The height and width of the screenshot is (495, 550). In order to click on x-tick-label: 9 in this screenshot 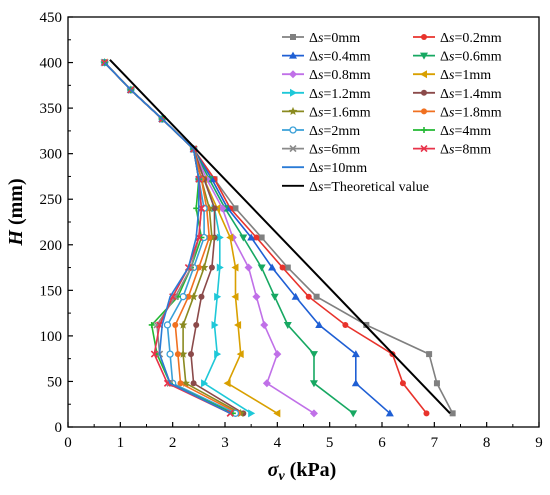, I will do `click(539, 443)`.